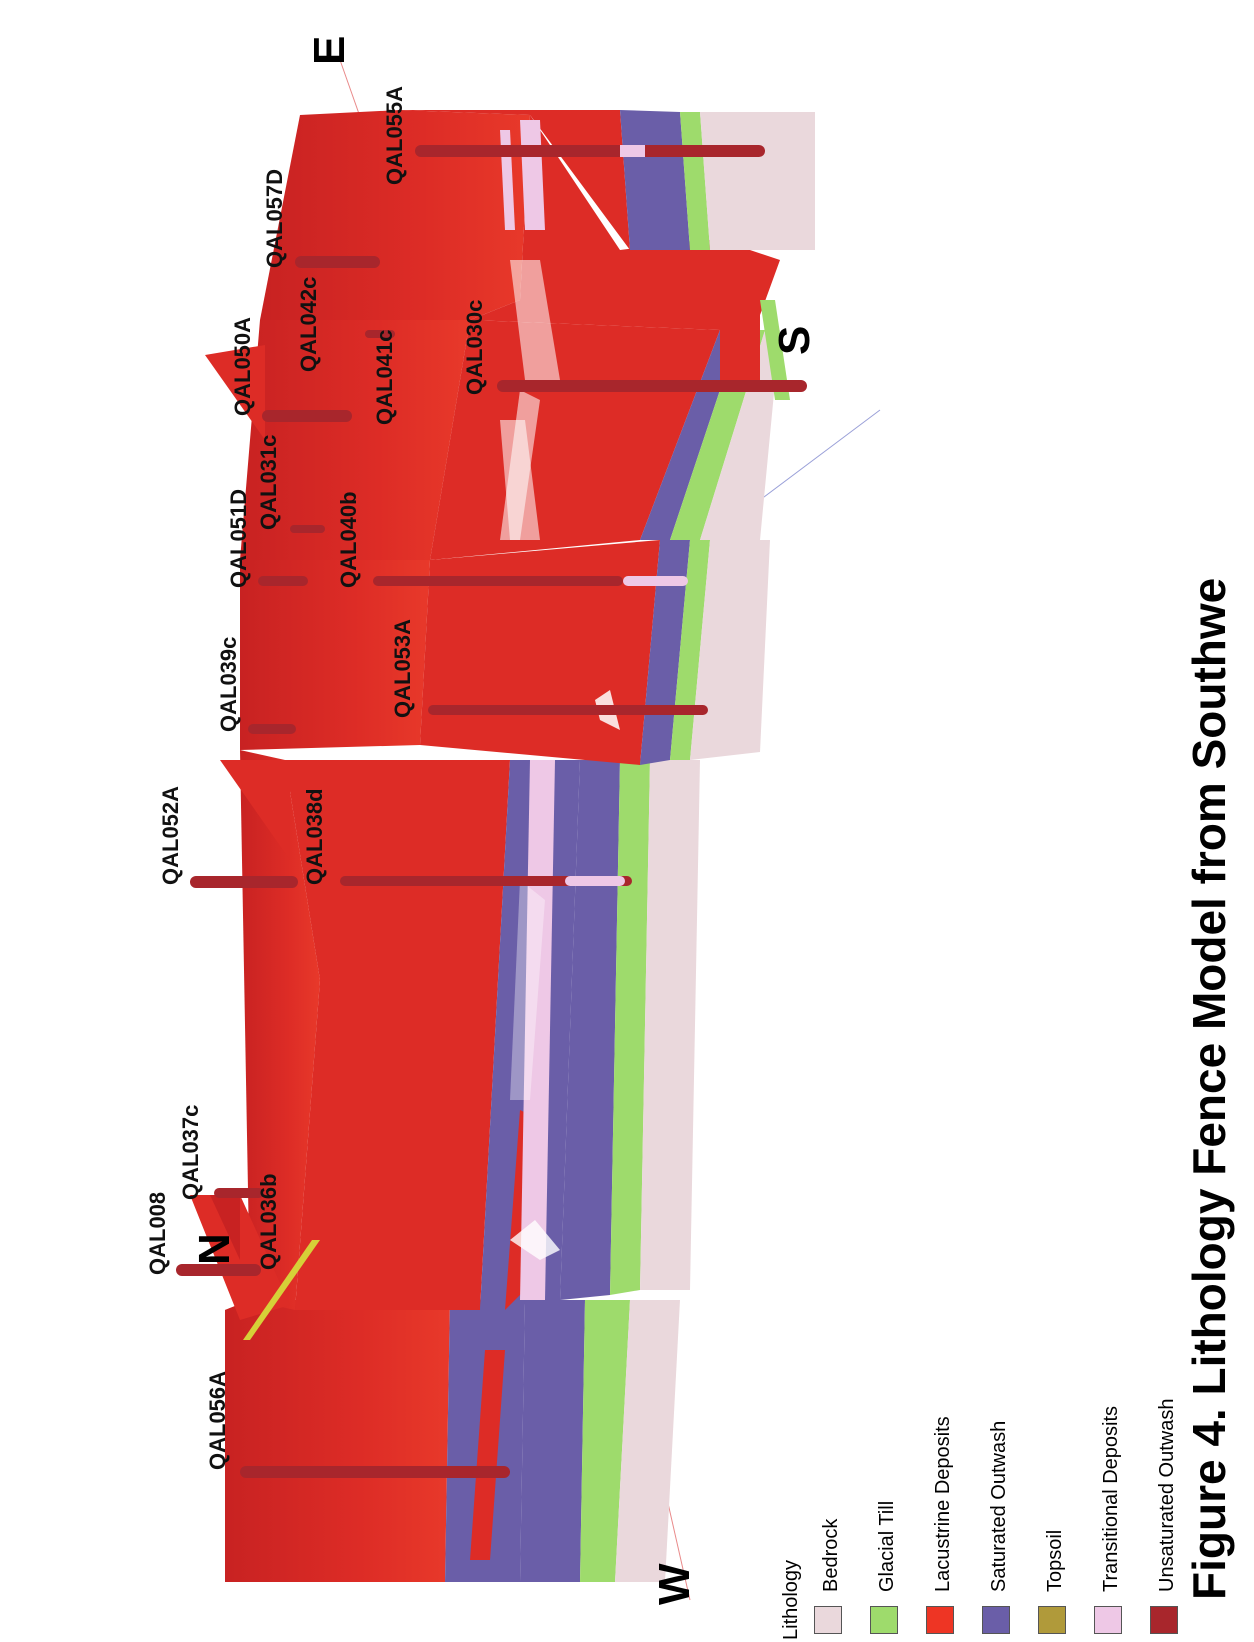  What do you see at coordinates (269, 1221) in the screenshot?
I see `well-label-QAL036b: QAL036b` at bounding box center [269, 1221].